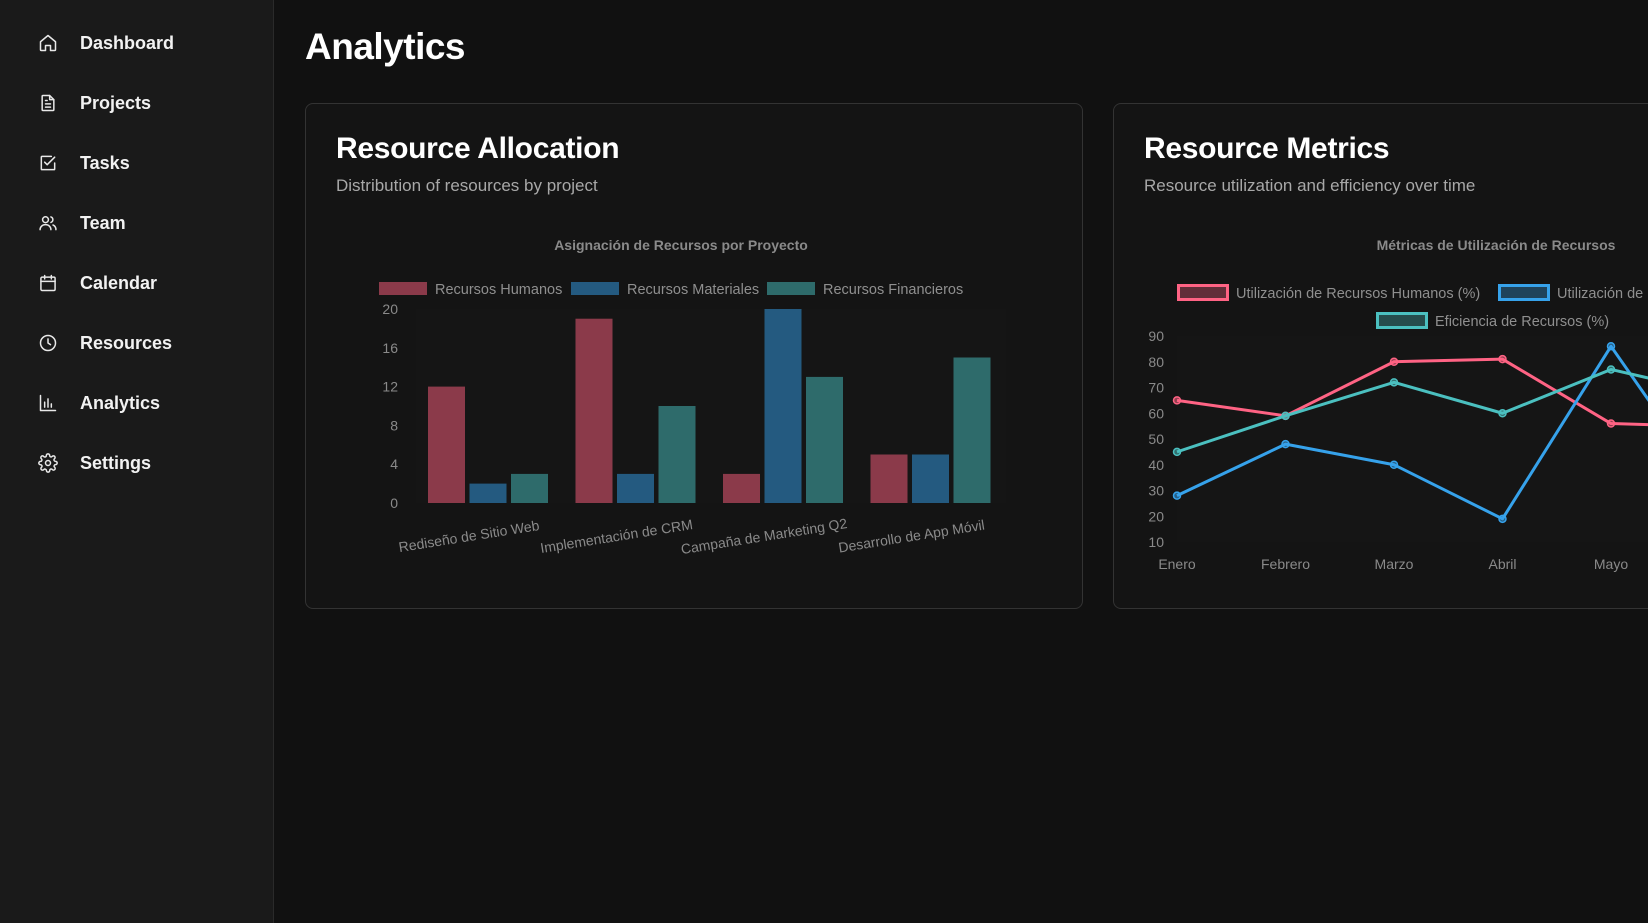 This screenshot has width=1648, height=923. Describe the element at coordinates (1156, 336) in the screenshot. I see `y-tick-label: 90` at that location.